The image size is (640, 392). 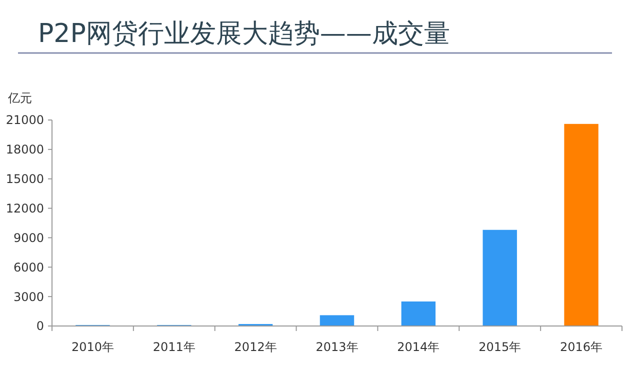 I want to click on y-tick-label: 12000, so click(x=25, y=208).